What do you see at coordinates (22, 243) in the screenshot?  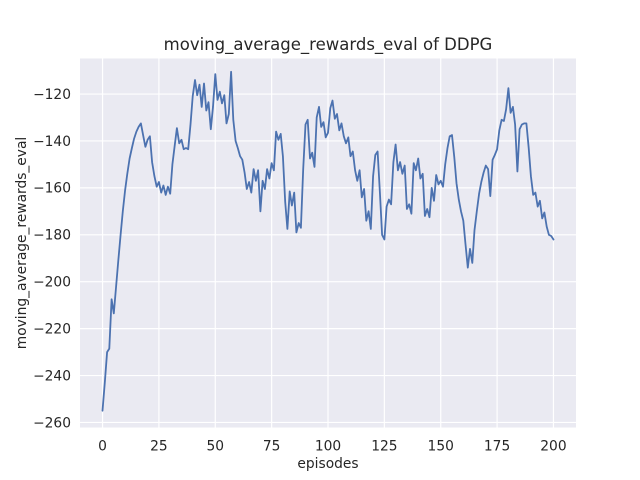 I see `y-axis-label: moving_average_rewards_eval` at bounding box center [22, 243].